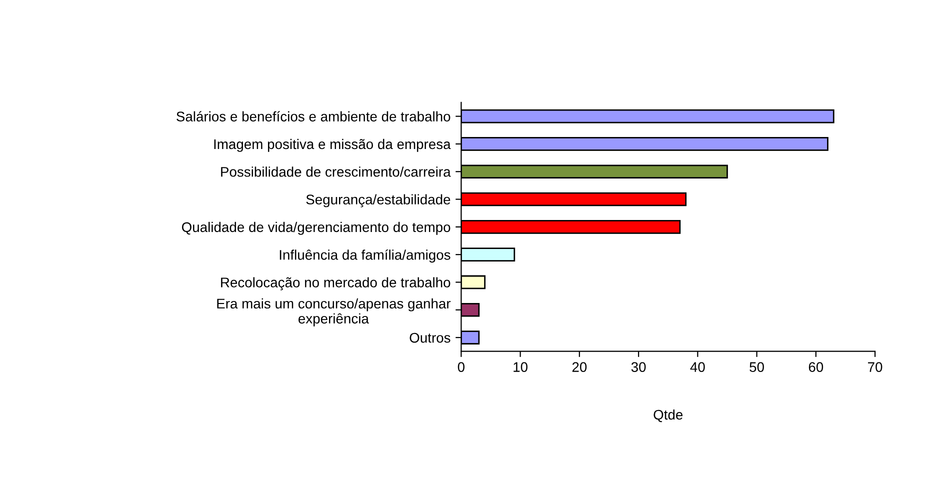 This screenshot has height=488, width=947. Describe the element at coordinates (461, 367) in the screenshot. I see `x-tick-label: 0` at that location.